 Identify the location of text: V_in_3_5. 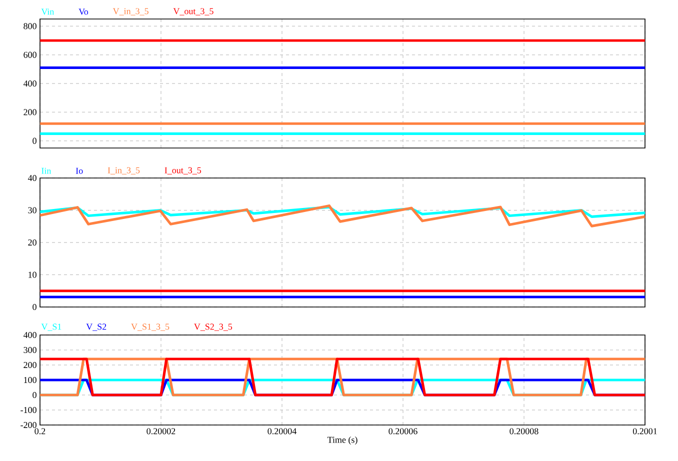
(130, 12).